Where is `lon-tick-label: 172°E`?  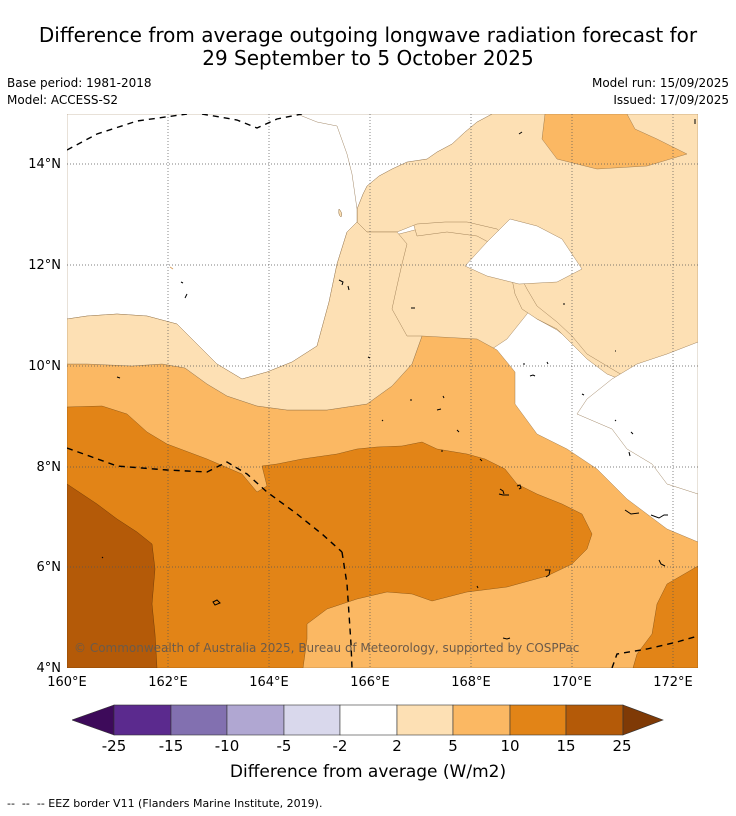 lon-tick-label: 172°E is located at coordinates (673, 682).